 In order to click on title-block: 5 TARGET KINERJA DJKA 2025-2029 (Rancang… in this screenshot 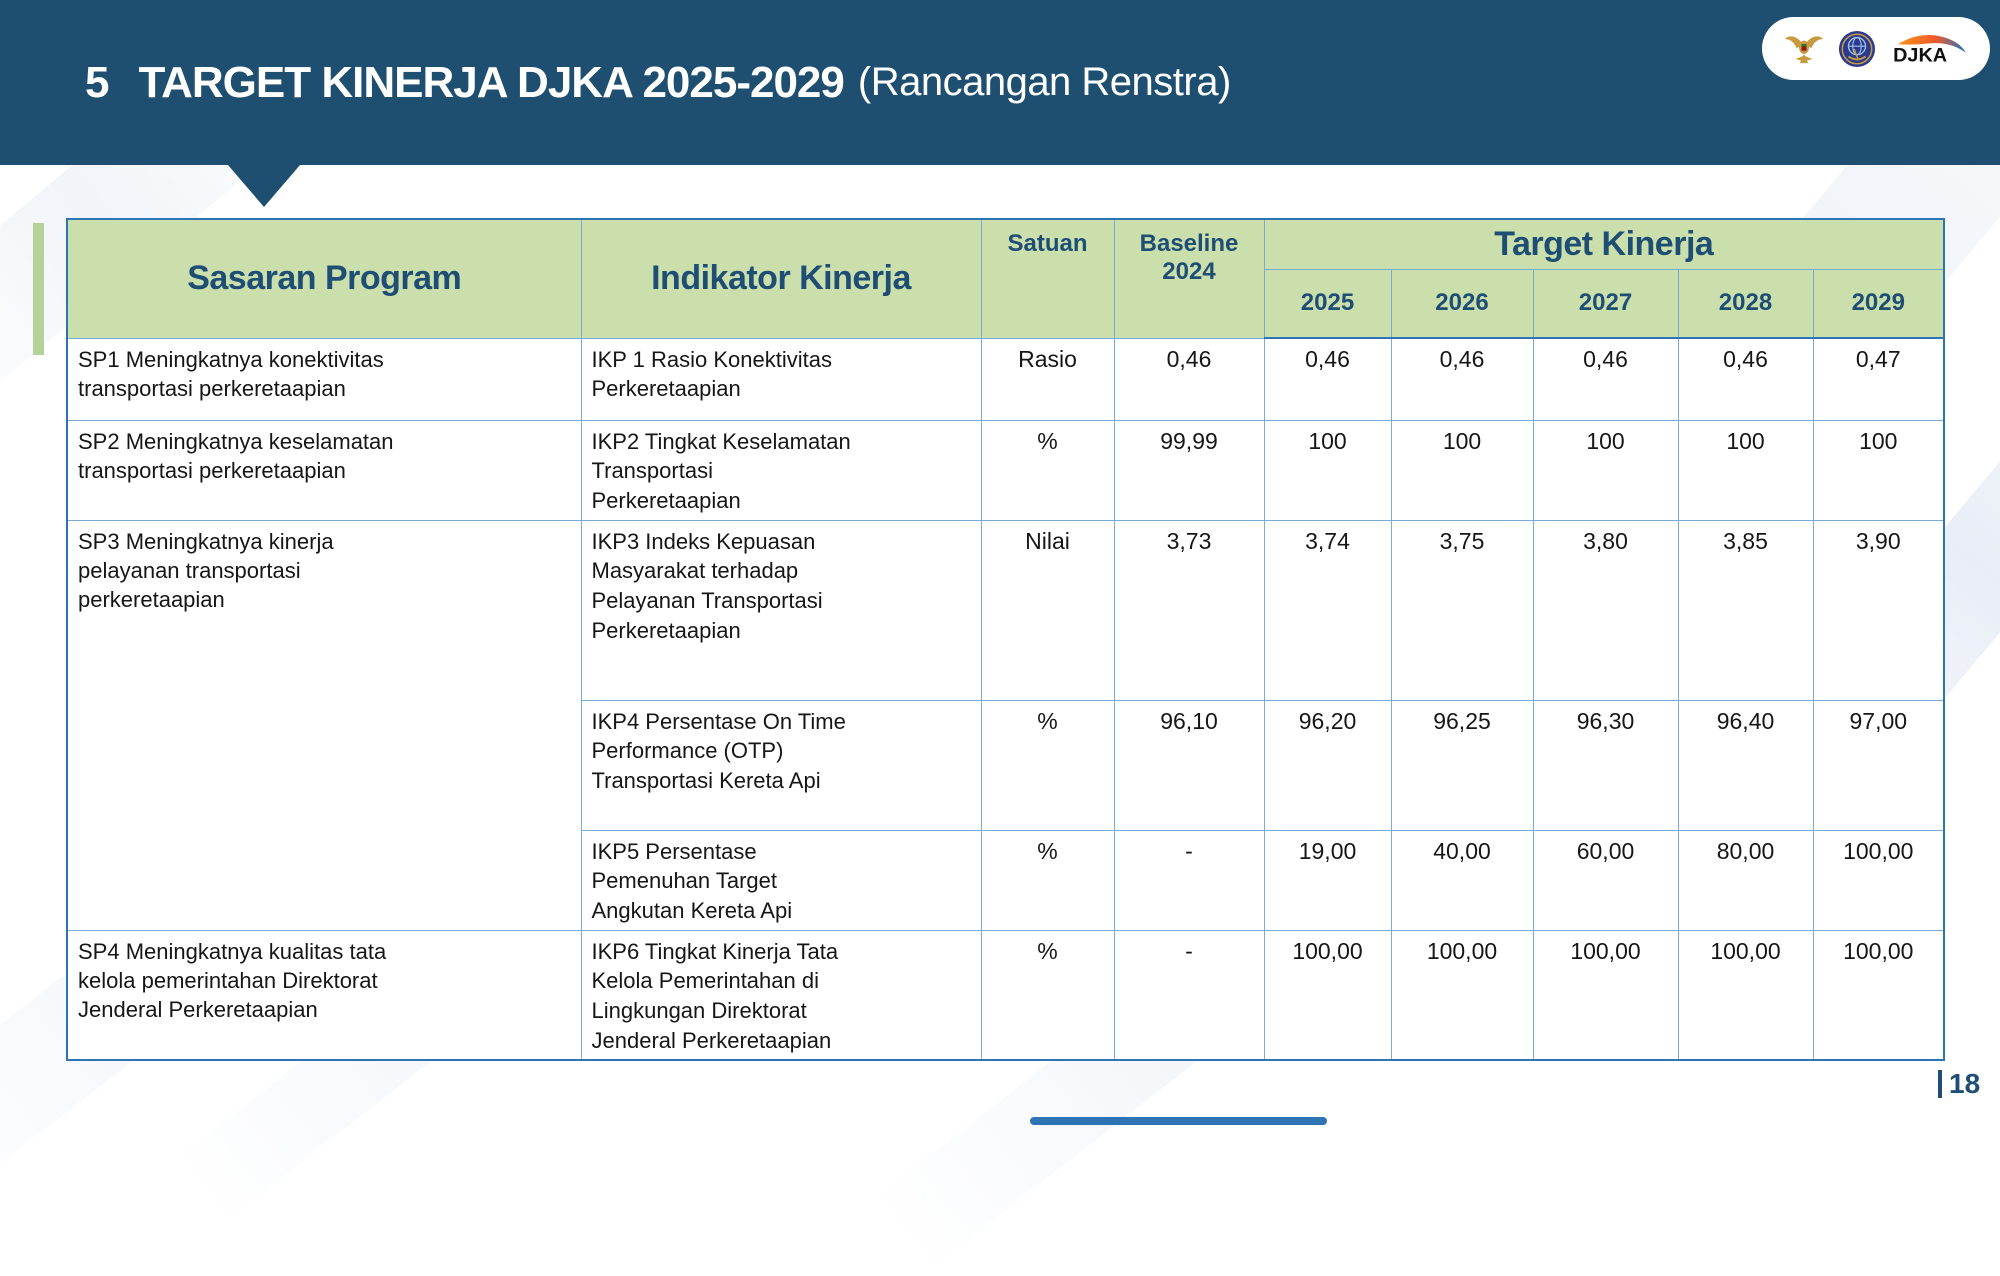, I will do `click(658, 82)`.